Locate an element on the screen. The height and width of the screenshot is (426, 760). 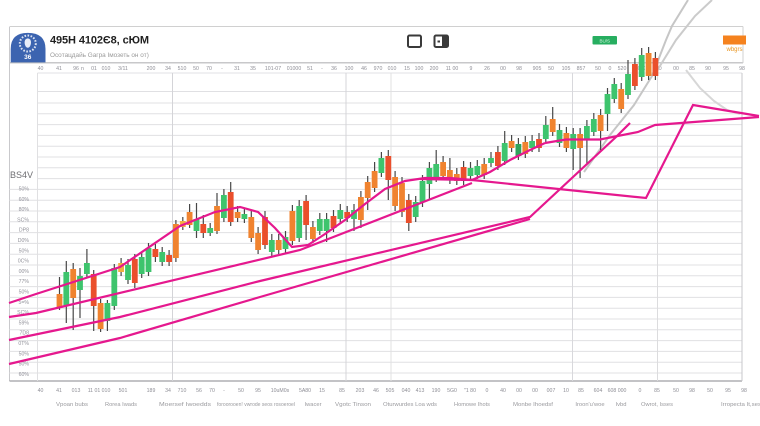
svg-text: 040 is located at coordinates (406, 391).